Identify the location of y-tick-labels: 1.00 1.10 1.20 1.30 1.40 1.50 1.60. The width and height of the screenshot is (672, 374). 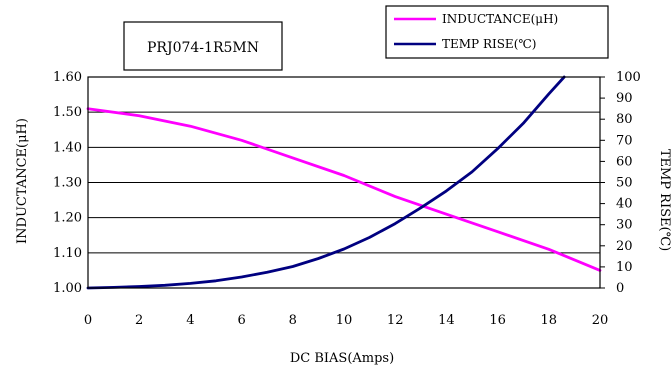
(67, 183).